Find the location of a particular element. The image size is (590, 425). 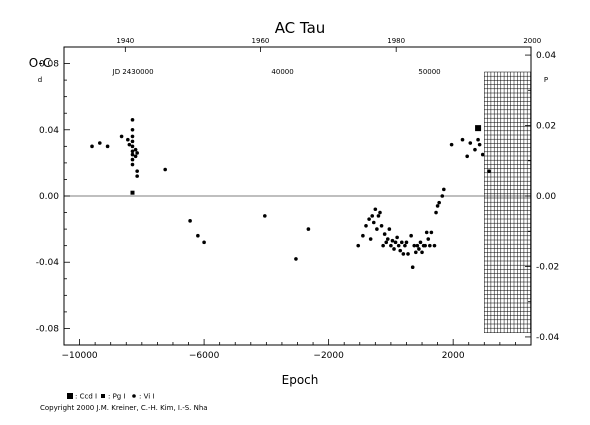

data-point-ccd is located at coordinates (478, 128).